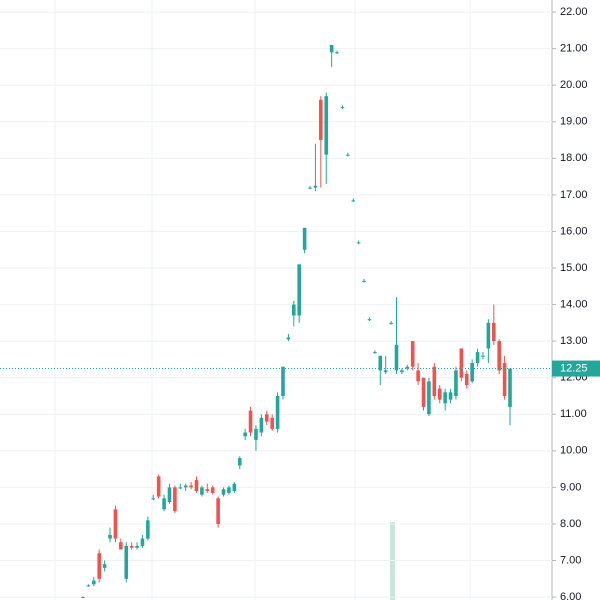 Image resolution: width=600 pixels, height=600 pixels. What do you see at coordinates (570, 524) in the screenshot?
I see `y-tick-label: 8.00` at bounding box center [570, 524].